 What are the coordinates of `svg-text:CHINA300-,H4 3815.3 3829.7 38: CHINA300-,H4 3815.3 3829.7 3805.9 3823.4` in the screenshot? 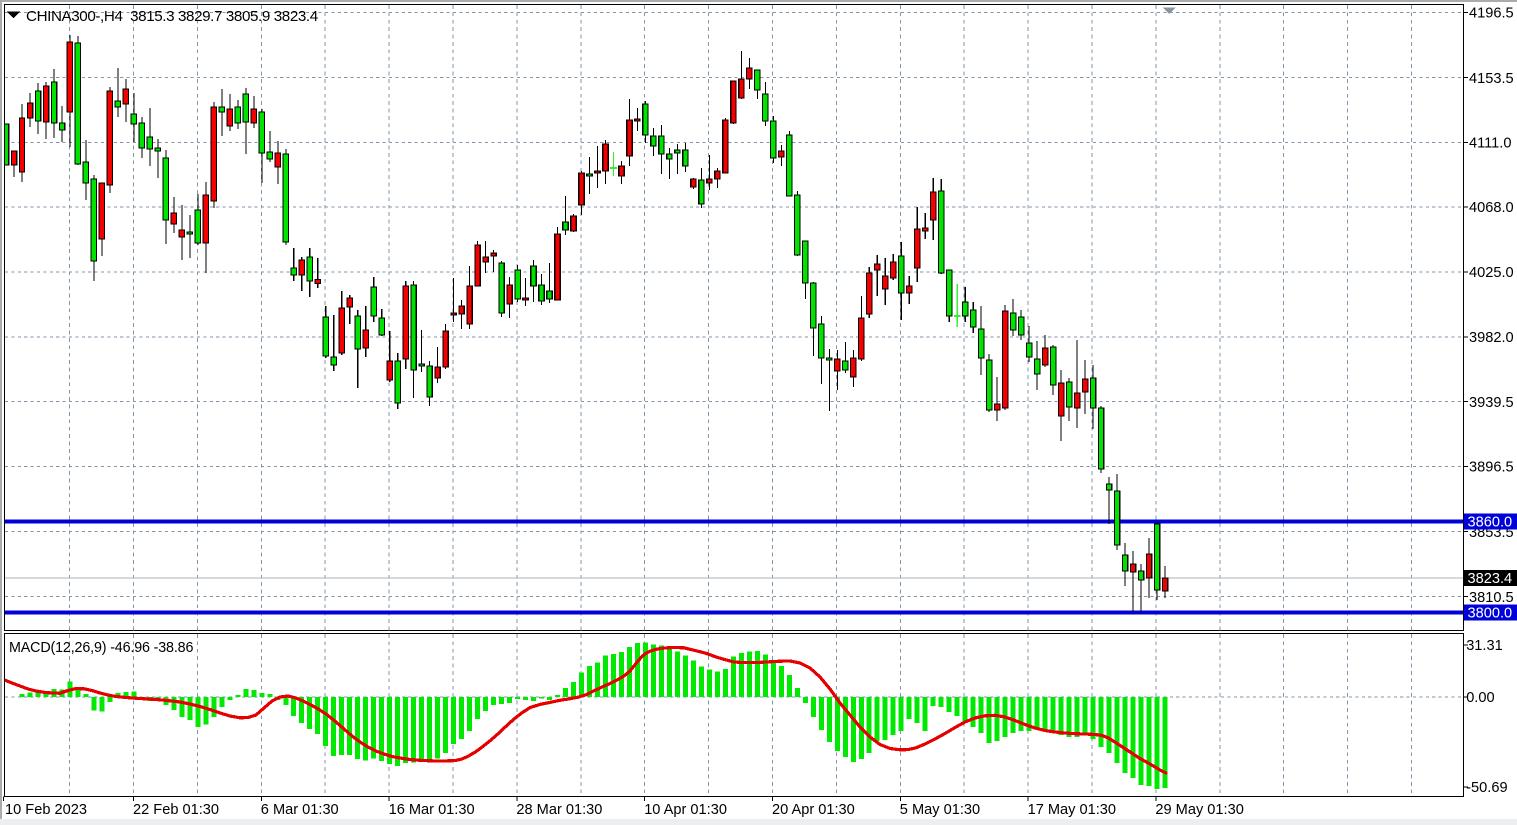 It's located at (172, 16).